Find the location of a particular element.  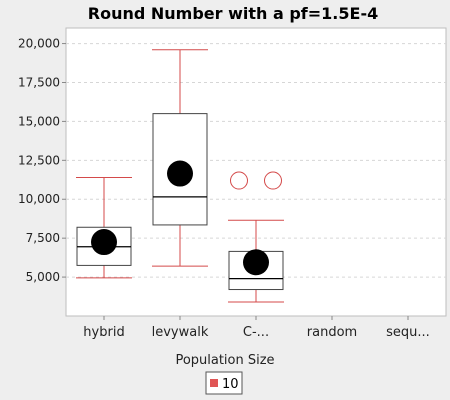

y-tick-label: 10,000 is located at coordinates (39, 199).